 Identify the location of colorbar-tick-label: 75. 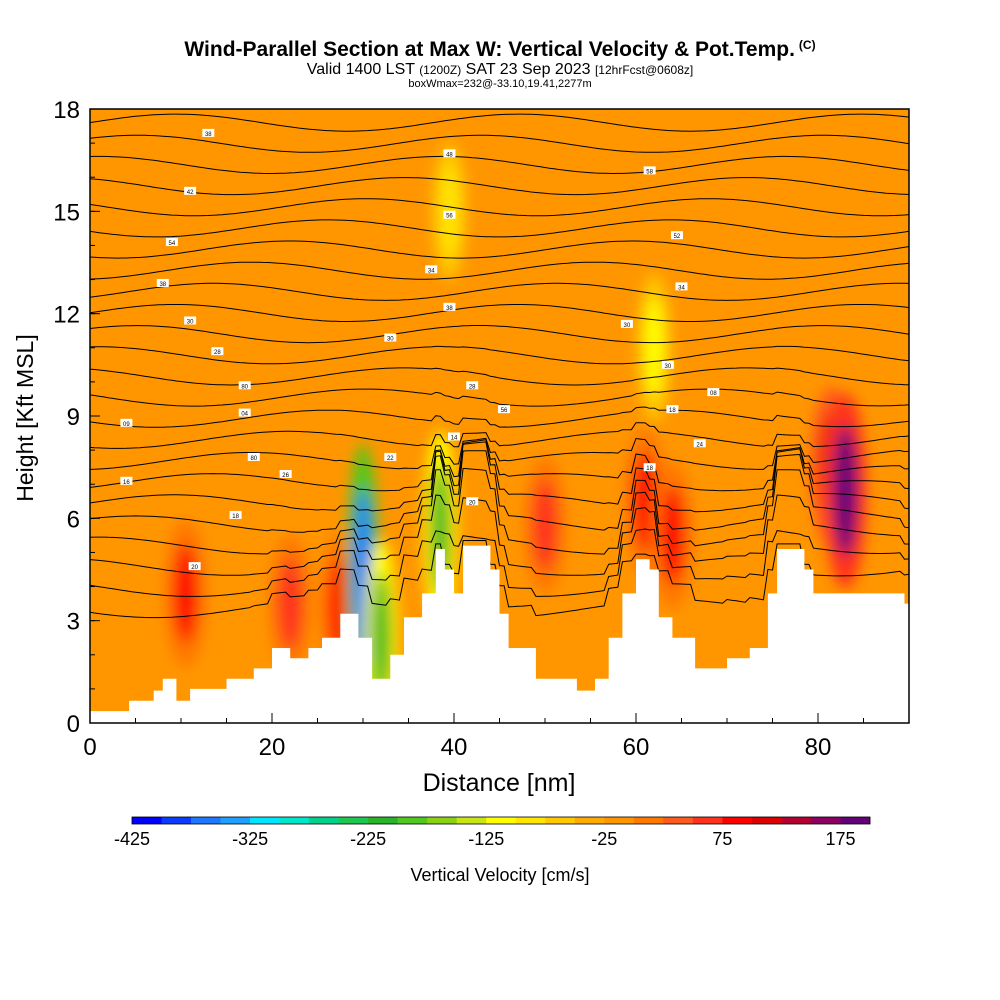
(722, 839).